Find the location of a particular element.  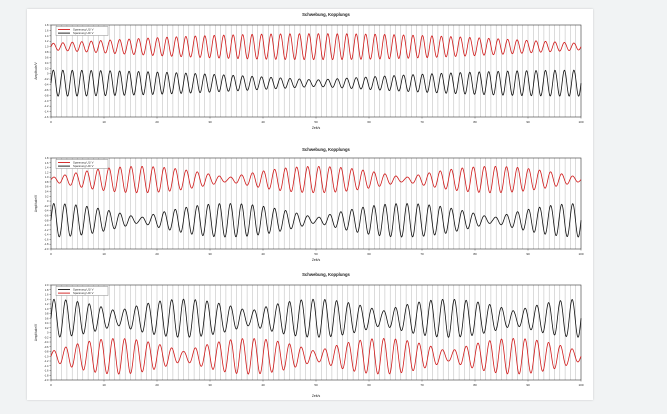

y-tick-label: 1.6 is located at coordinates (47, 295).